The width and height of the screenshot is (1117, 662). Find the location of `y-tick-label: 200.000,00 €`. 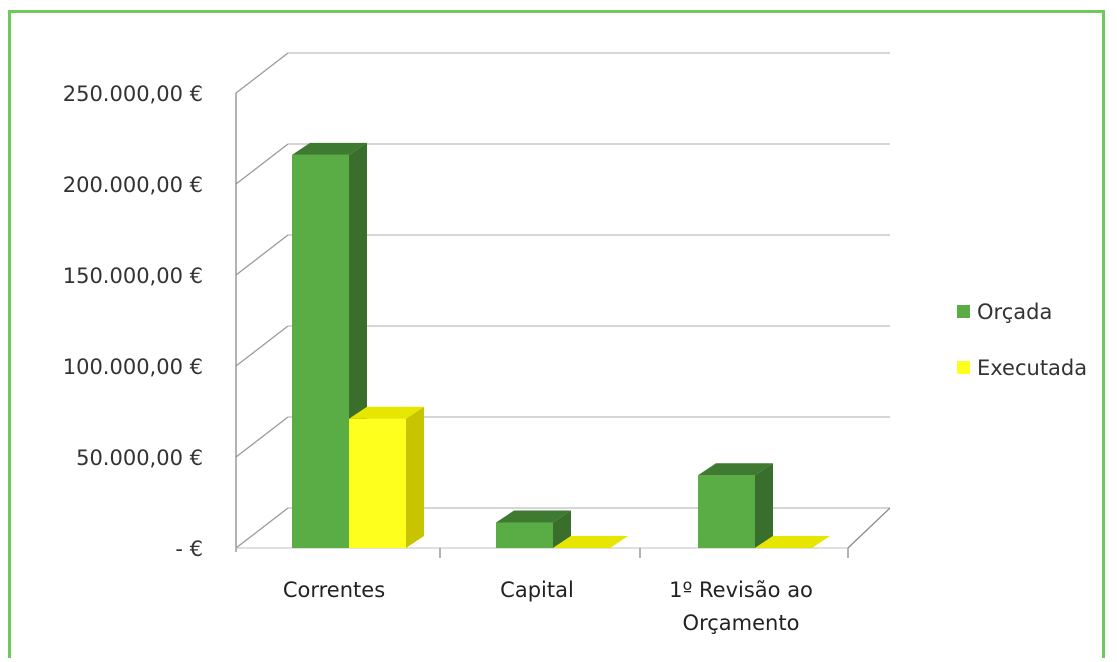

y-tick-label: 200.000,00 € is located at coordinates (133, 185).